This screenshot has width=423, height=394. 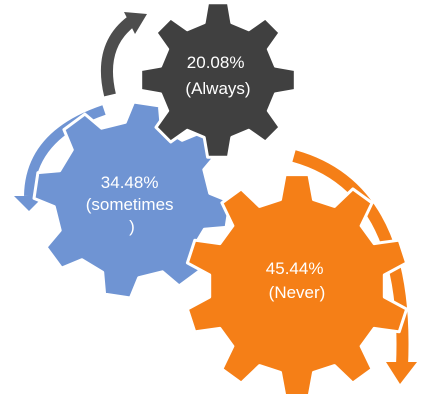 I want to click on gear-label-never: 45.44% (Never), so click(x=297, y=280).